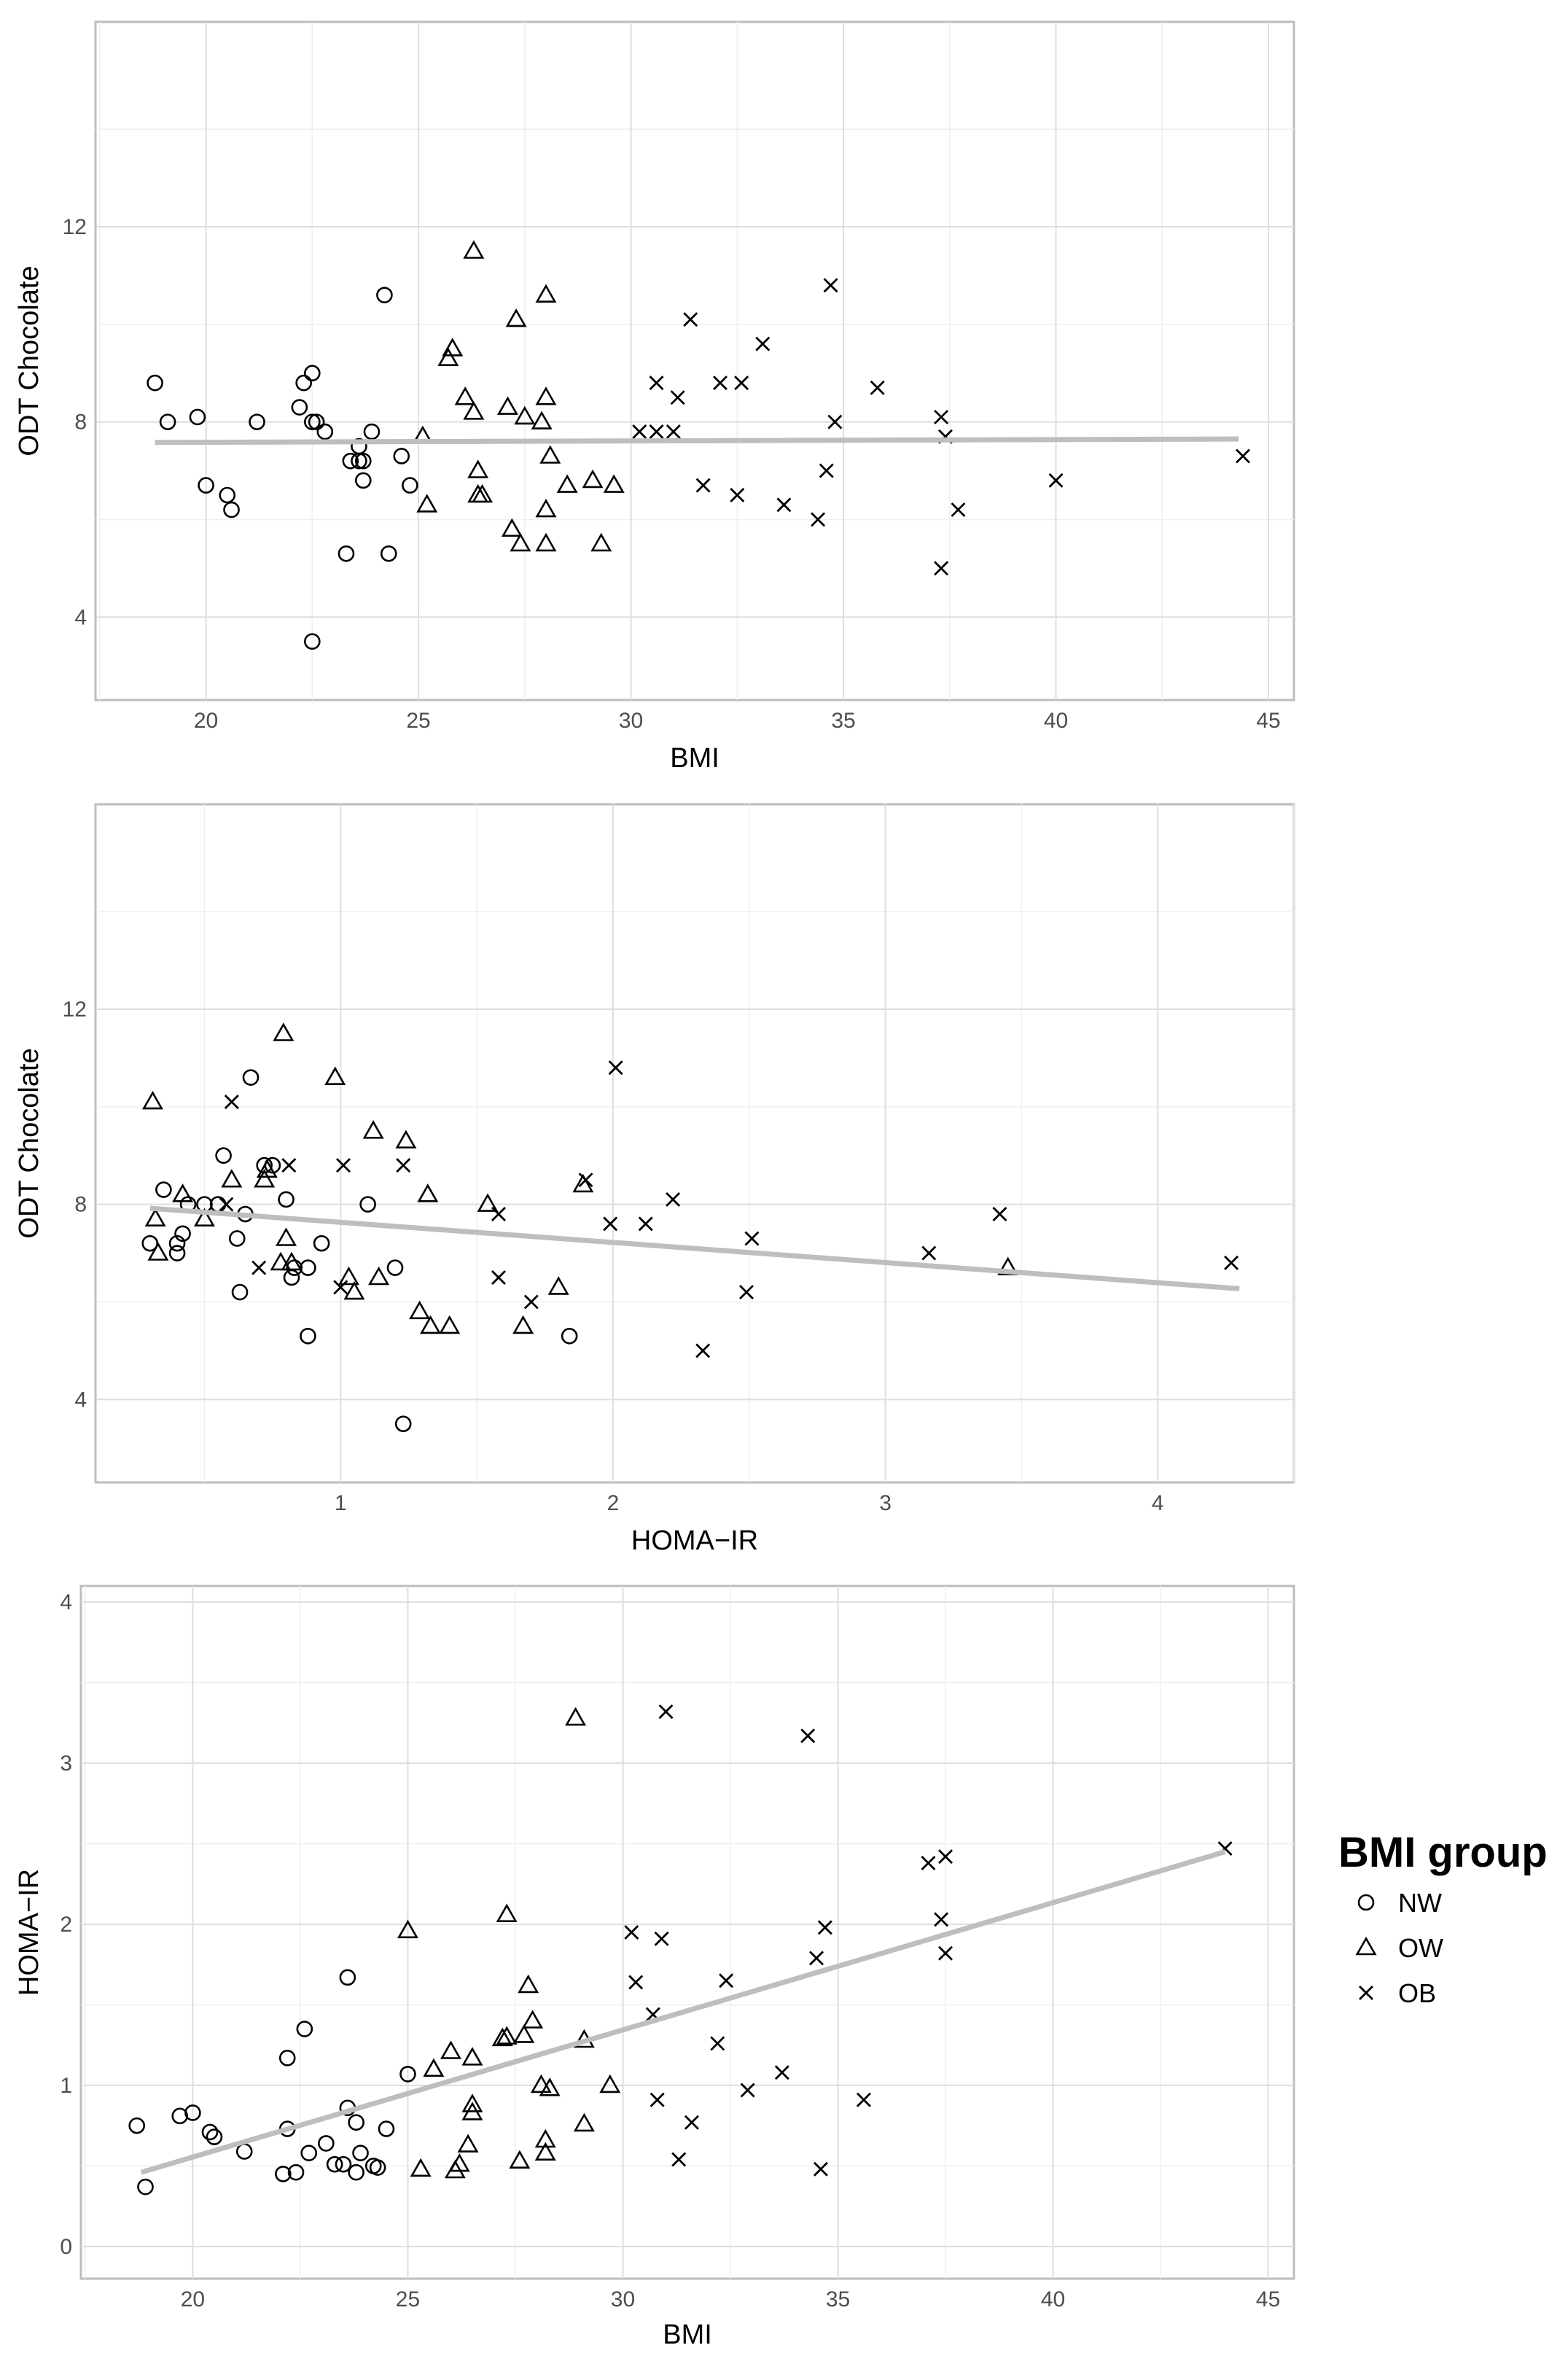 The height and width of the screenshot is (2364, 1568). What do you see at coordinates (631, 721) in the screenshot?
I see `x-tick-label: 30` at bounding box center [631, 721].